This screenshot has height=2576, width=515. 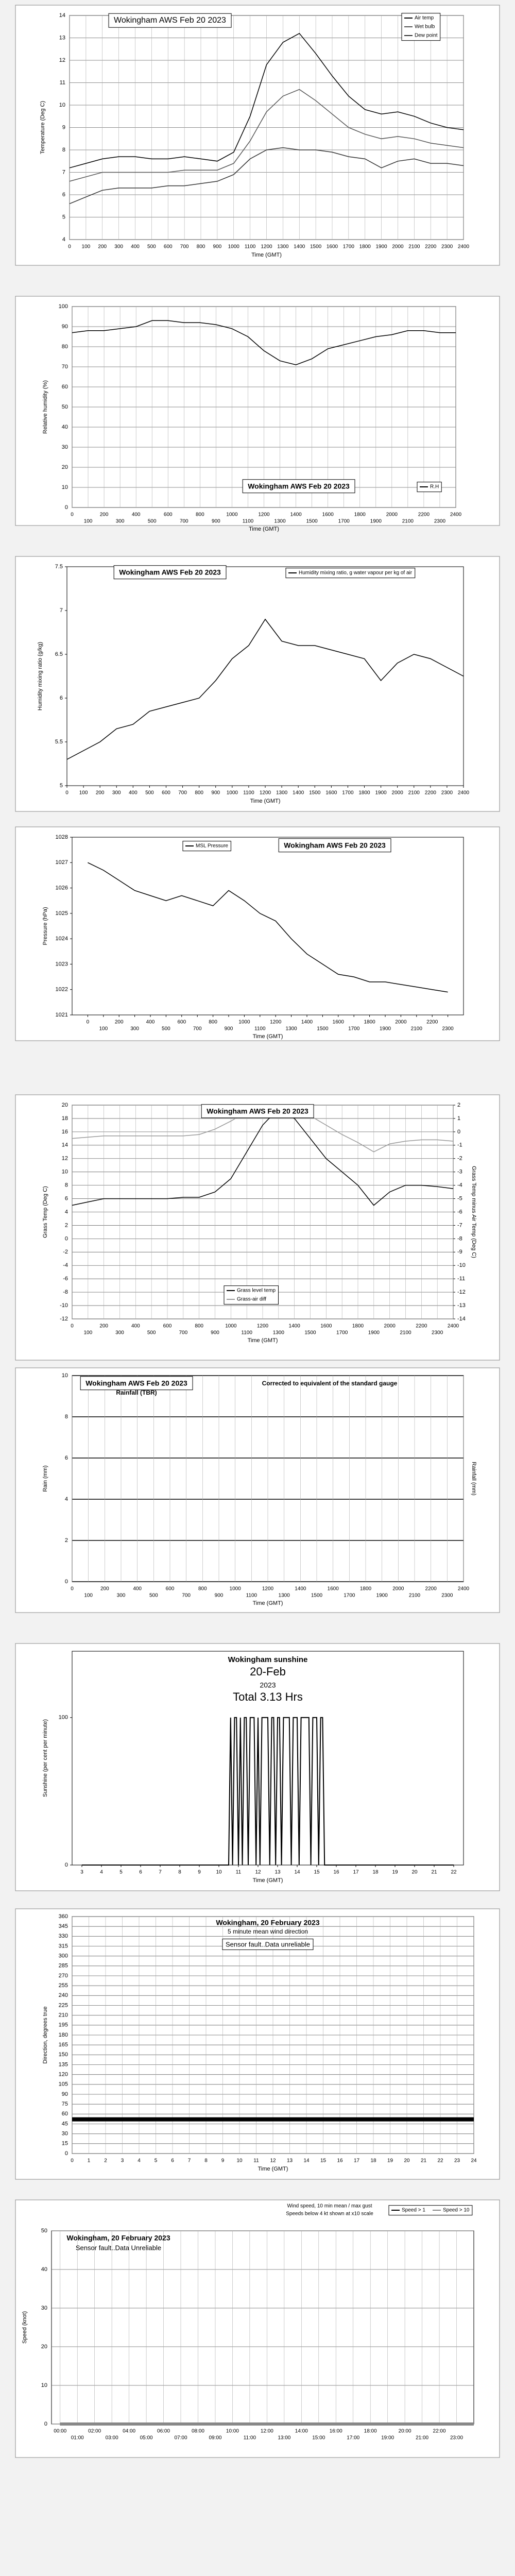 I want to click on title-box, so click(x=170, y=572).